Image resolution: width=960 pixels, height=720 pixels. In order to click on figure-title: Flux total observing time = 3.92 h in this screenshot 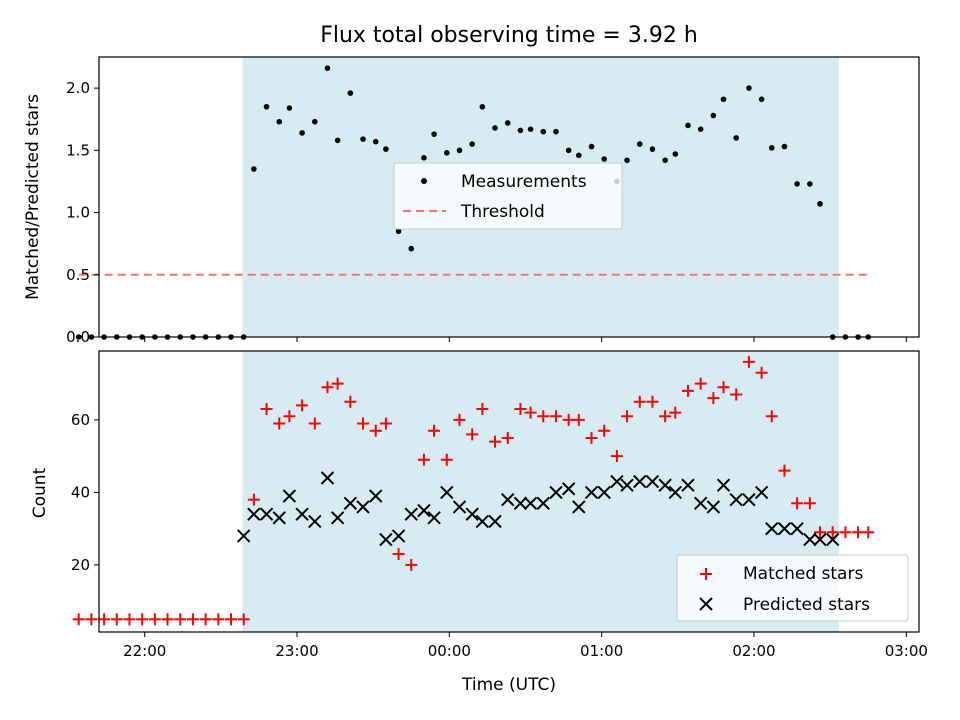, I will do `click(509, 35)`.